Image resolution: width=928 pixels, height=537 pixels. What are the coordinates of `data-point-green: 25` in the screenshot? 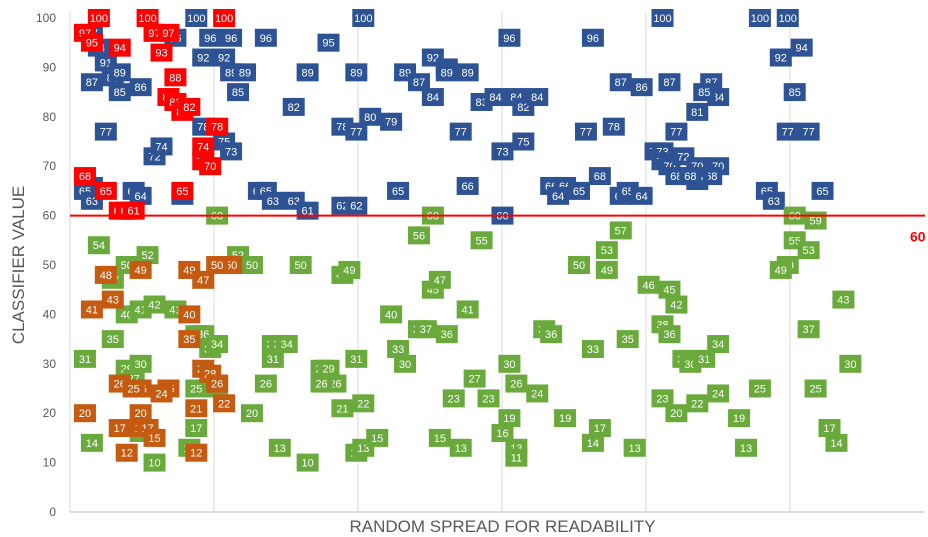 It's located at (759, 388).